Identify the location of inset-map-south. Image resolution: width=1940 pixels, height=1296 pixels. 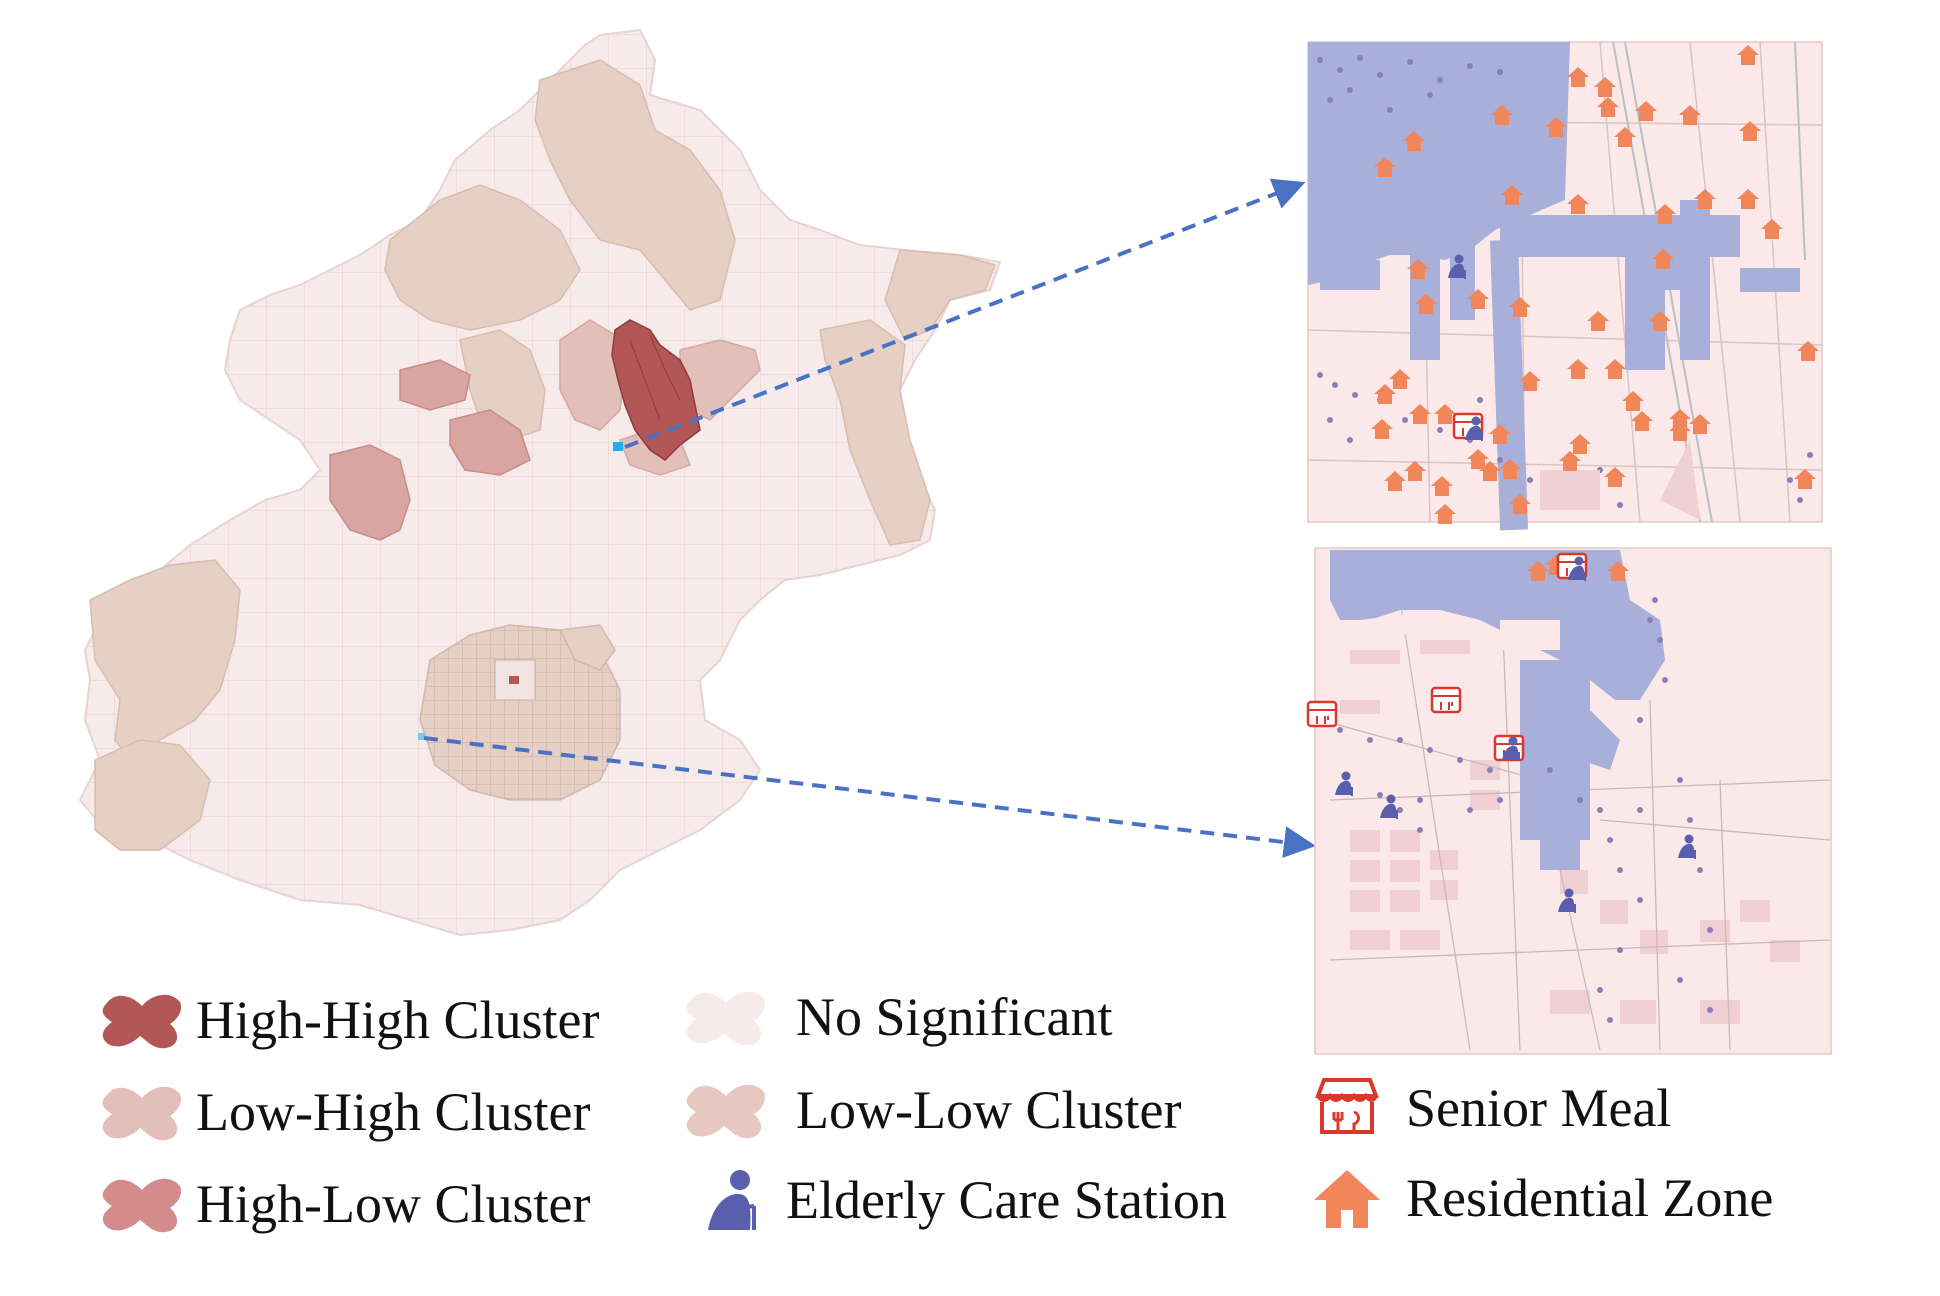
(1569, 801).